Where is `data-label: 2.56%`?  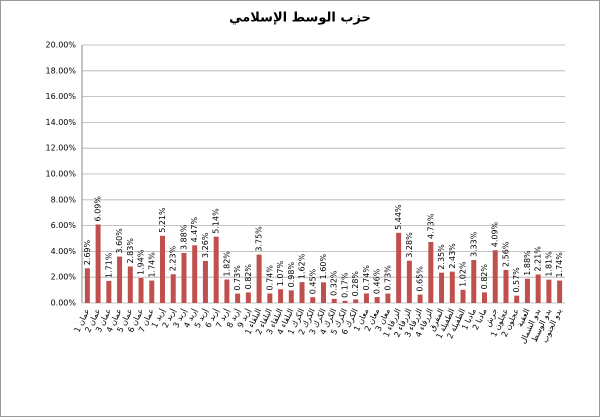 data-label: 2.56% is located at coordinates (505, 254).